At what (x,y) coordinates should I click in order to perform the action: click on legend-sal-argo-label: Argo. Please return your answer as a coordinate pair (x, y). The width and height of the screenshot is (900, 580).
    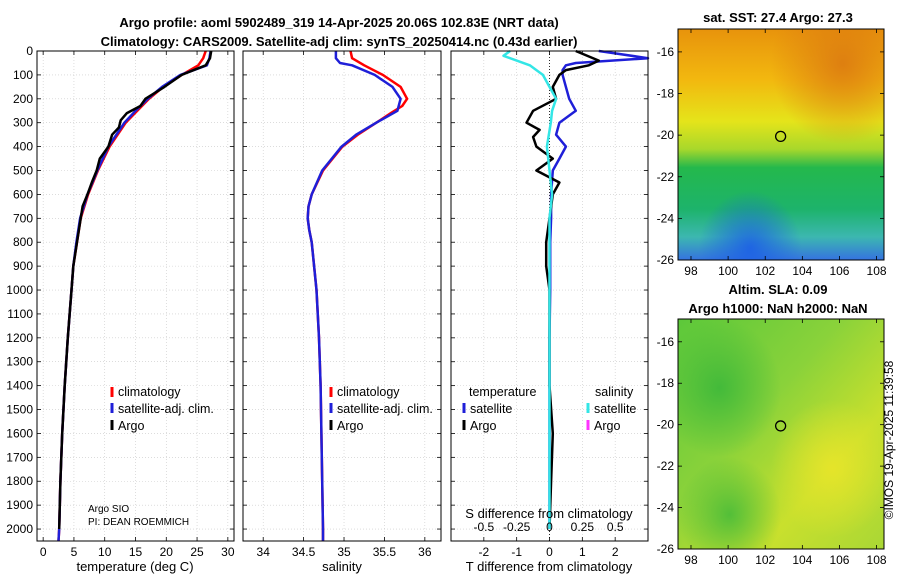
    Looking at the image, I should click on (607, 426).